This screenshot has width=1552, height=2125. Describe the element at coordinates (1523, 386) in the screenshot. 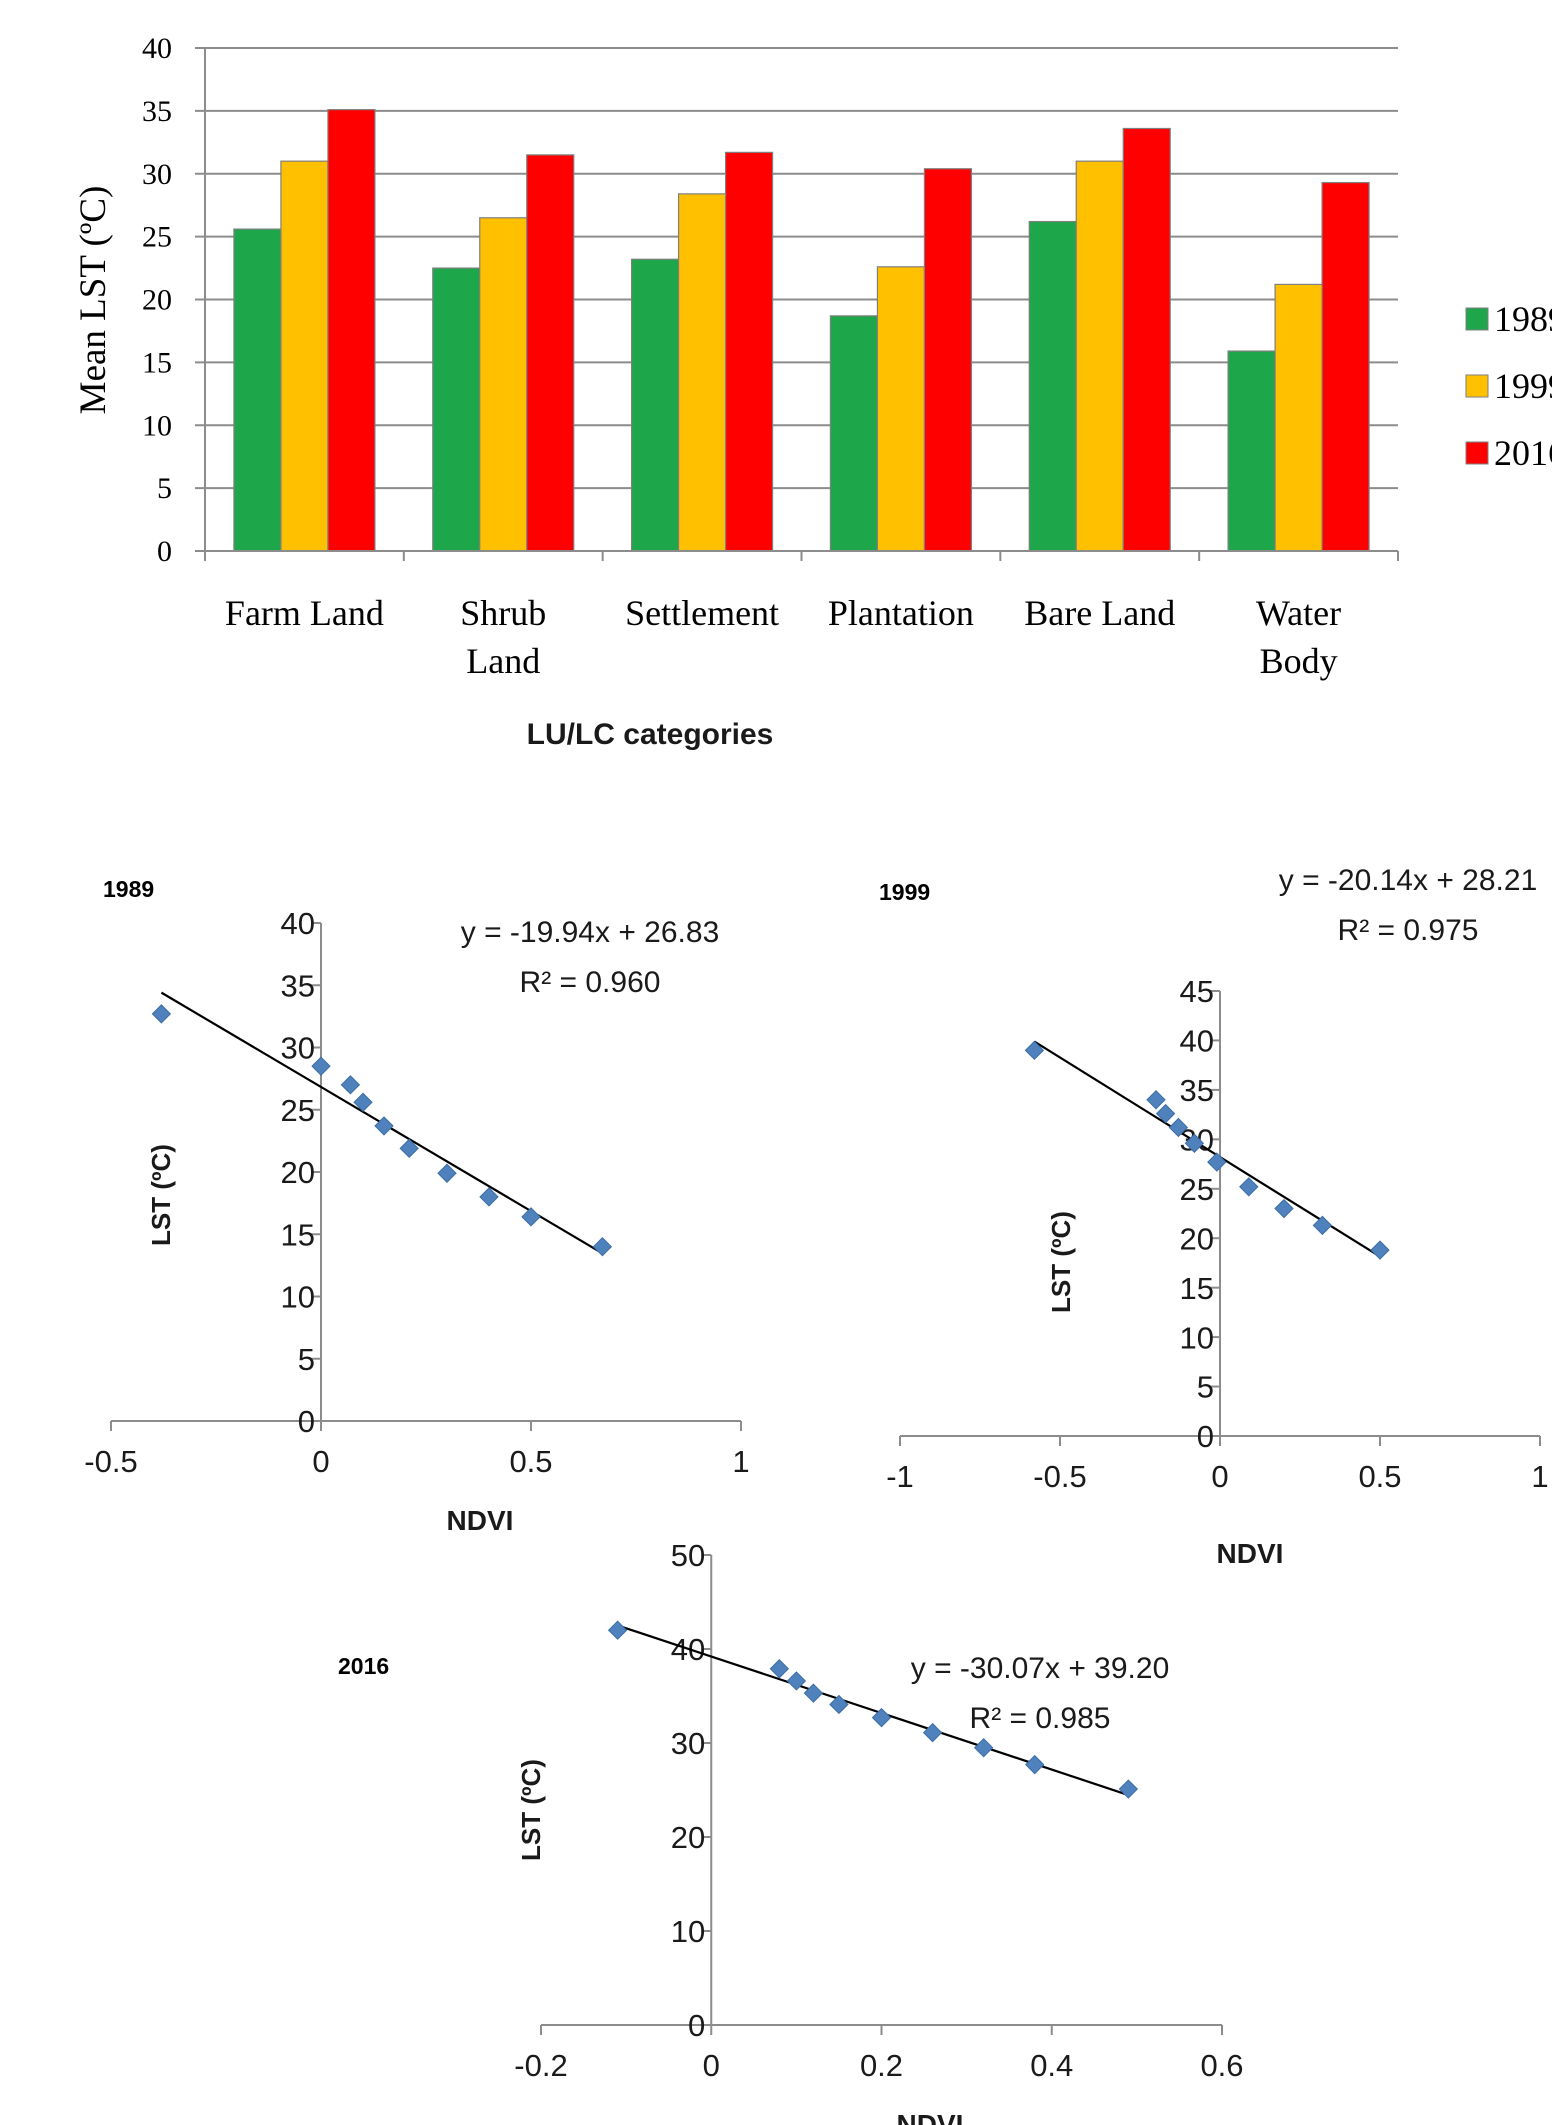

I see `legend-label: 1999` at that location.